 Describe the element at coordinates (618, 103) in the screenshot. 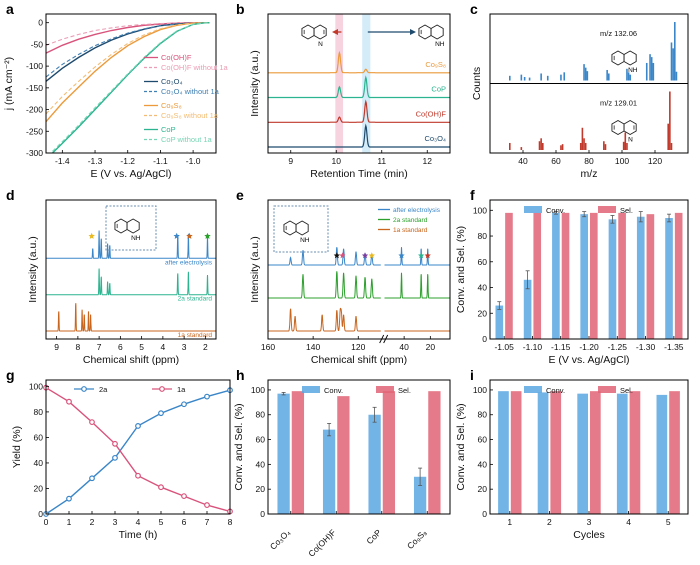

I see `spectrum-label: m/z 129.01` at that location.